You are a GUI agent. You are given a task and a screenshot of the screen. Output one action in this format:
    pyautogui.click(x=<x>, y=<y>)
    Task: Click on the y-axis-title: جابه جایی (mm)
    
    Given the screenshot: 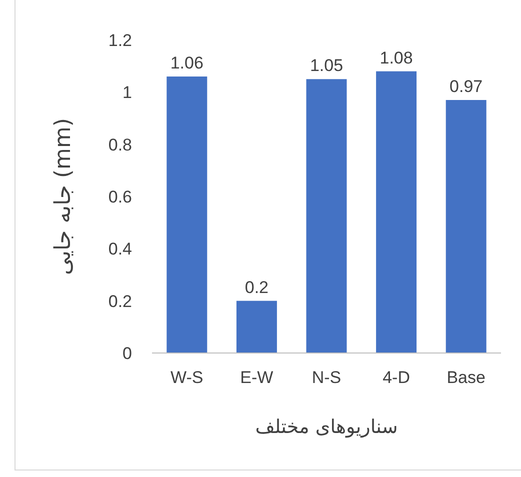 What is the action you would take?
    pyautogui.click(x=63, y=197)
    